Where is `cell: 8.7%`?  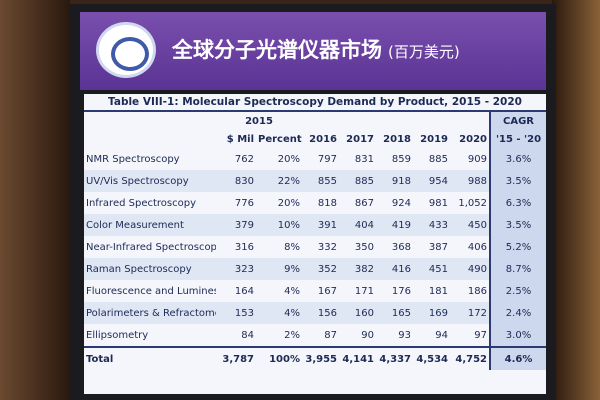 cell: 8.7% is located at coordinates (517, 269).